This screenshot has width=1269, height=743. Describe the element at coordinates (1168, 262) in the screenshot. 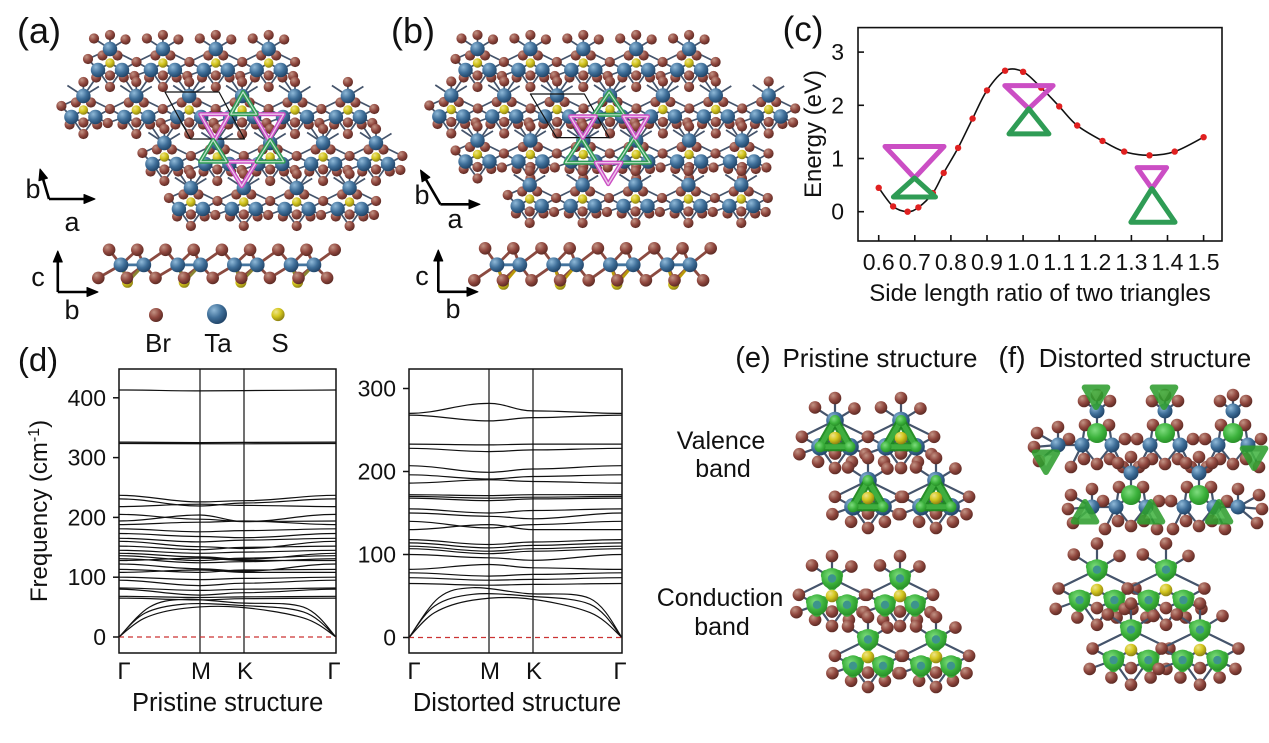

I see `svg-text: 1.4` at that location.